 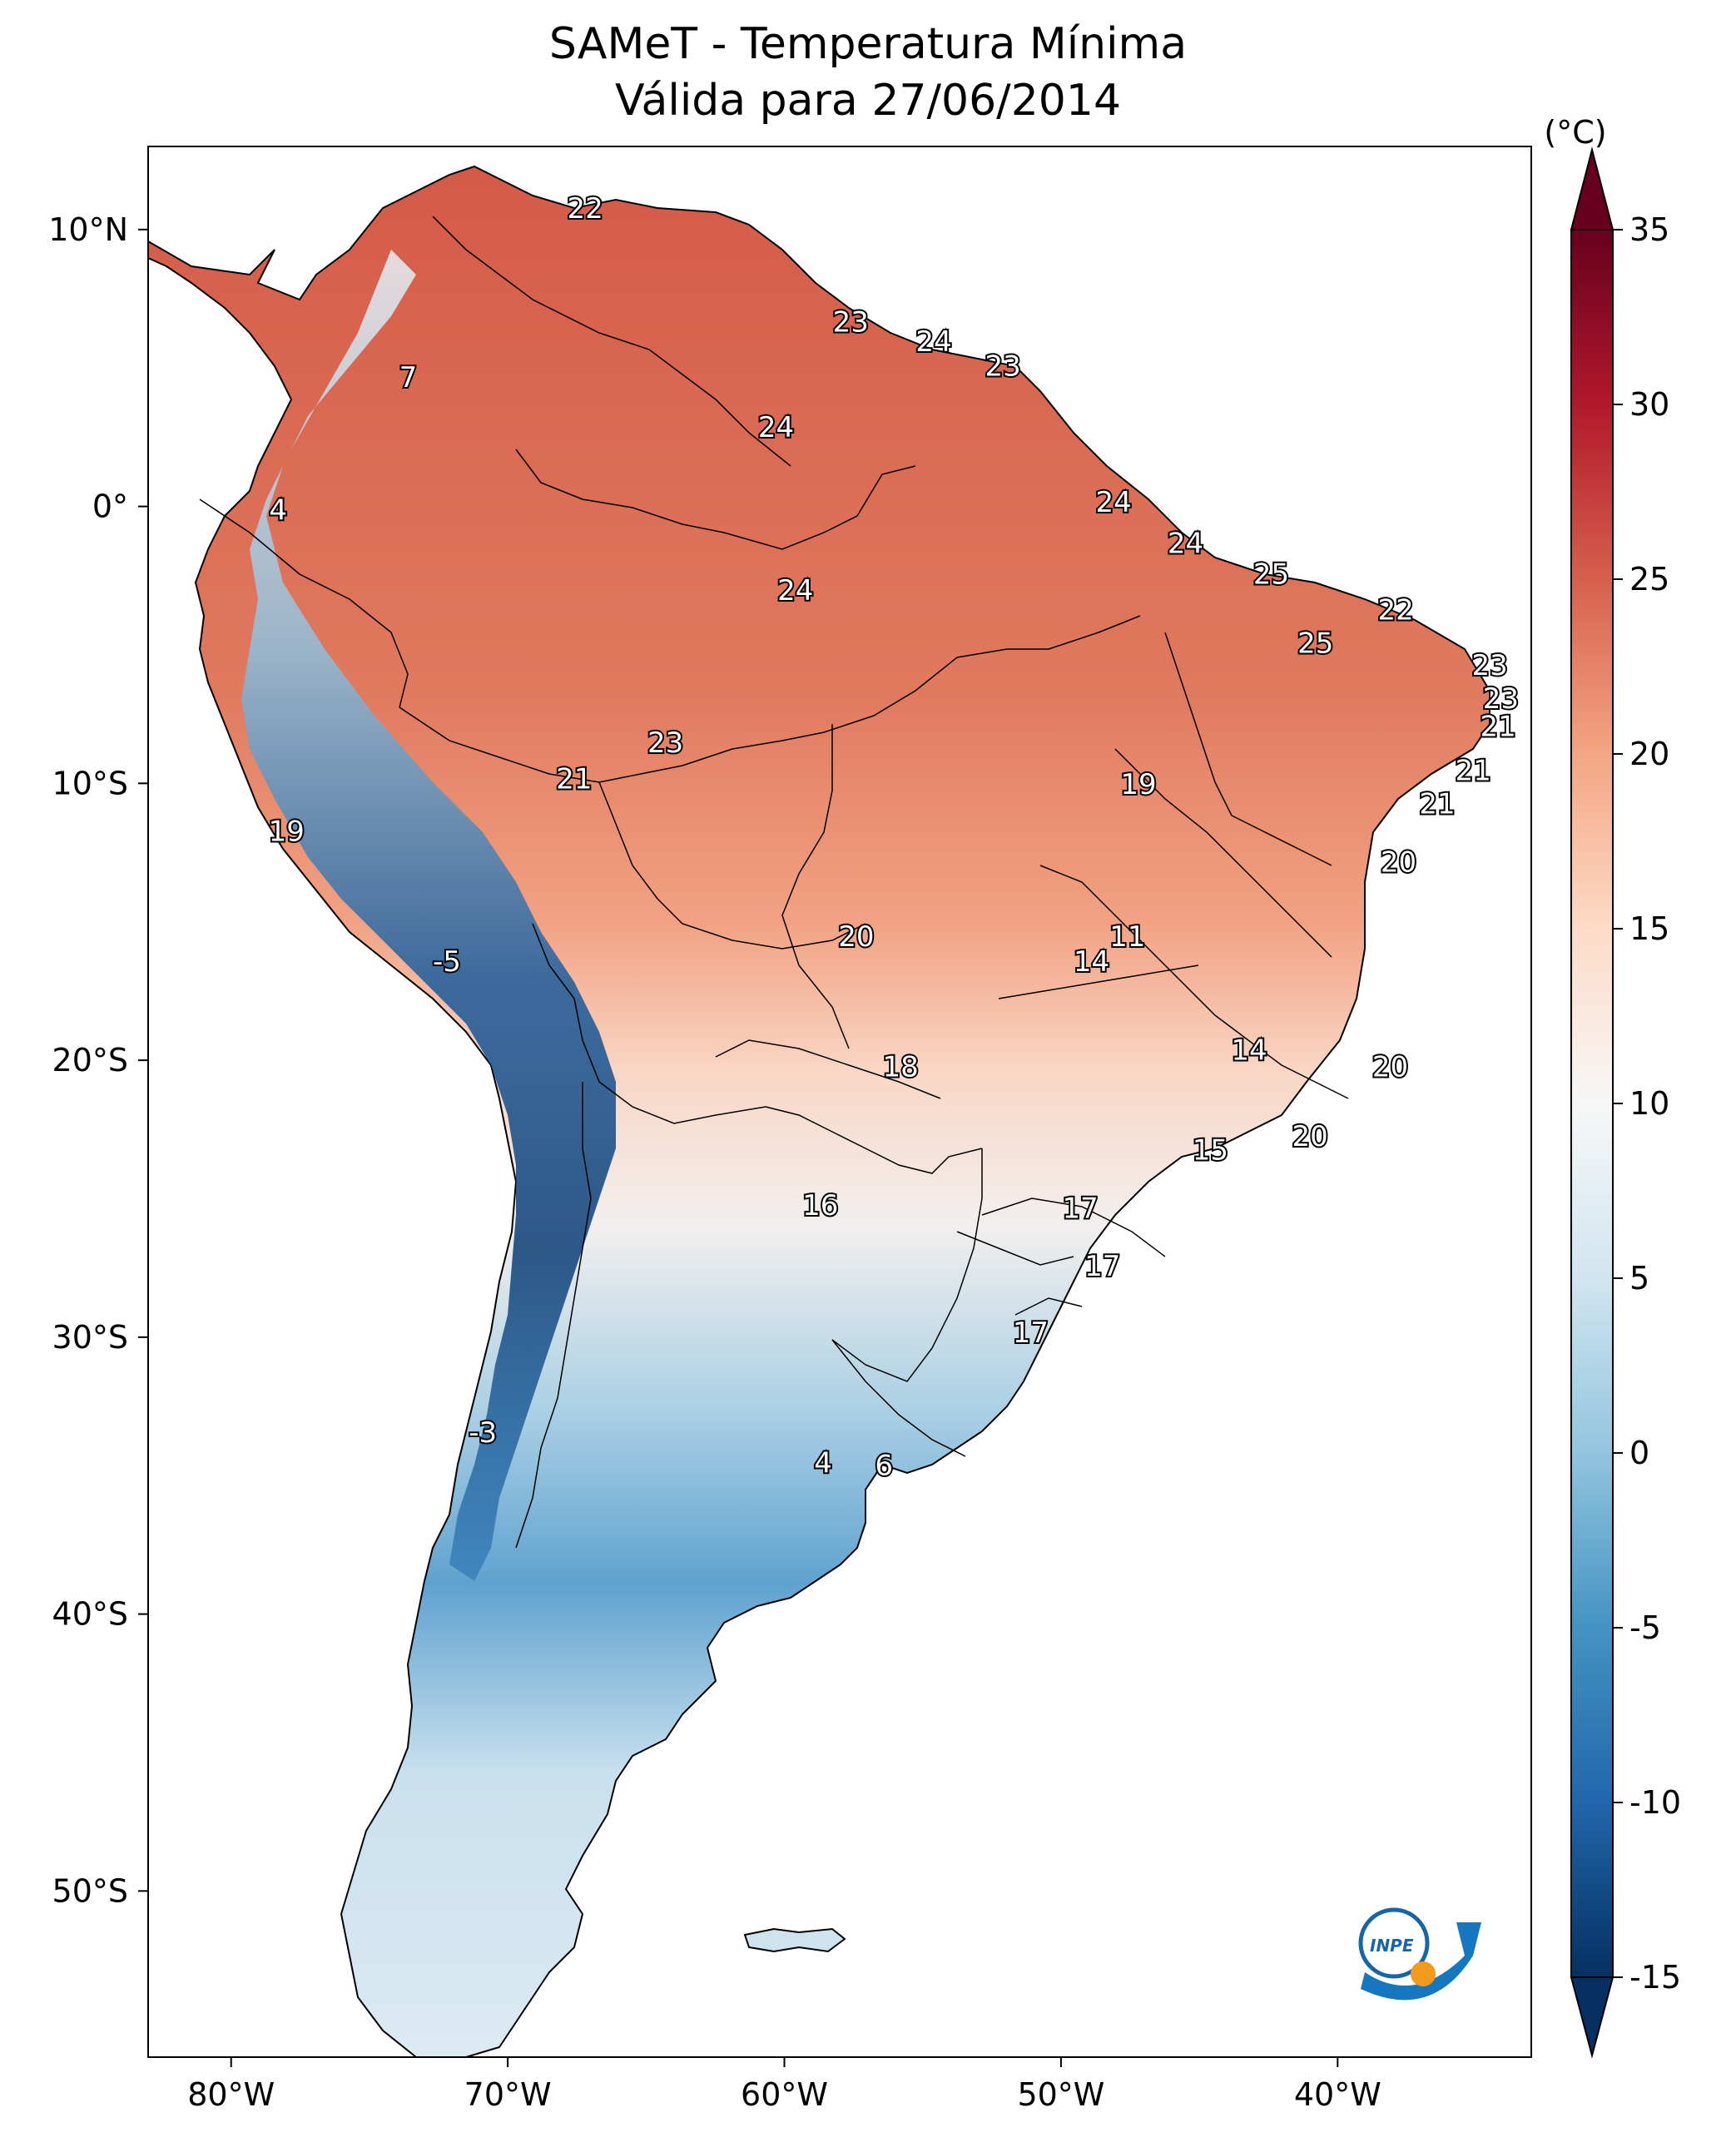 I want to click on latitude-axis: 10°N 0° 10°S 20°S 30°S 40°S 50°S, so click(x=98, y=1060).